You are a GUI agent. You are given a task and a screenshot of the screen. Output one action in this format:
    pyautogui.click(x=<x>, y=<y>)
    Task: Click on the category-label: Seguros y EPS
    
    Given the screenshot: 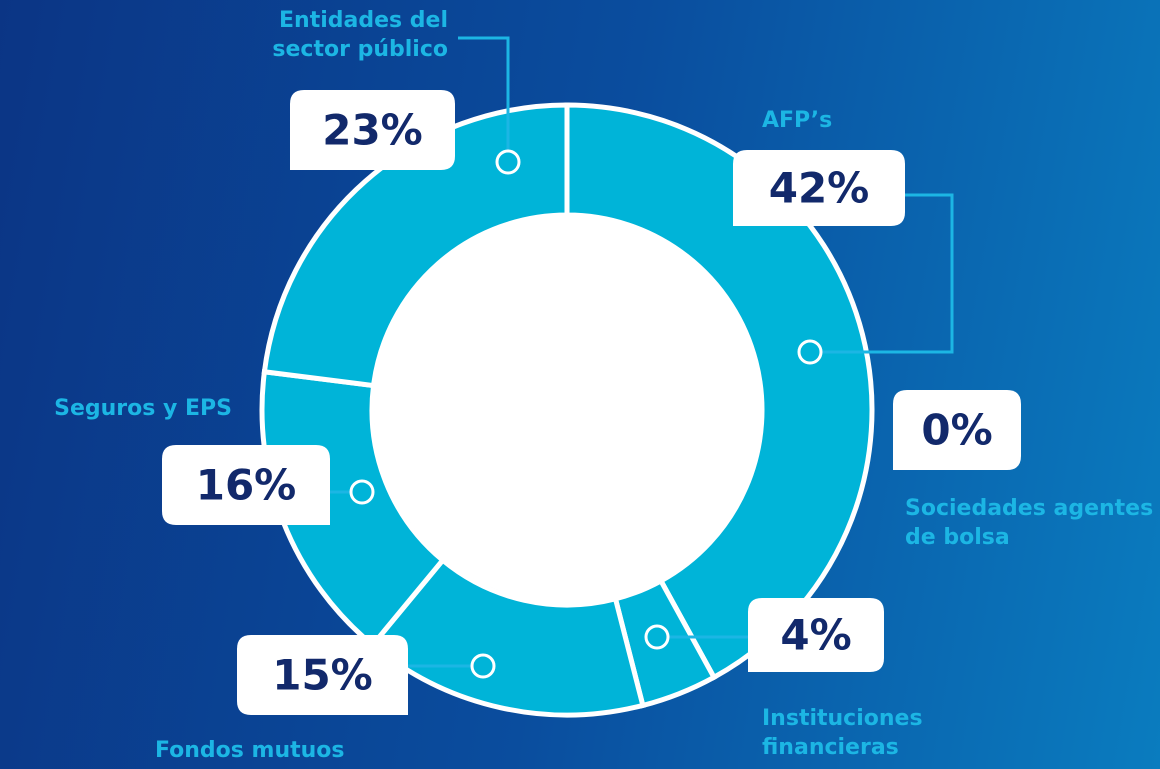 What is the action you would take?
    pyautogui.click(x=143, y=408)
    